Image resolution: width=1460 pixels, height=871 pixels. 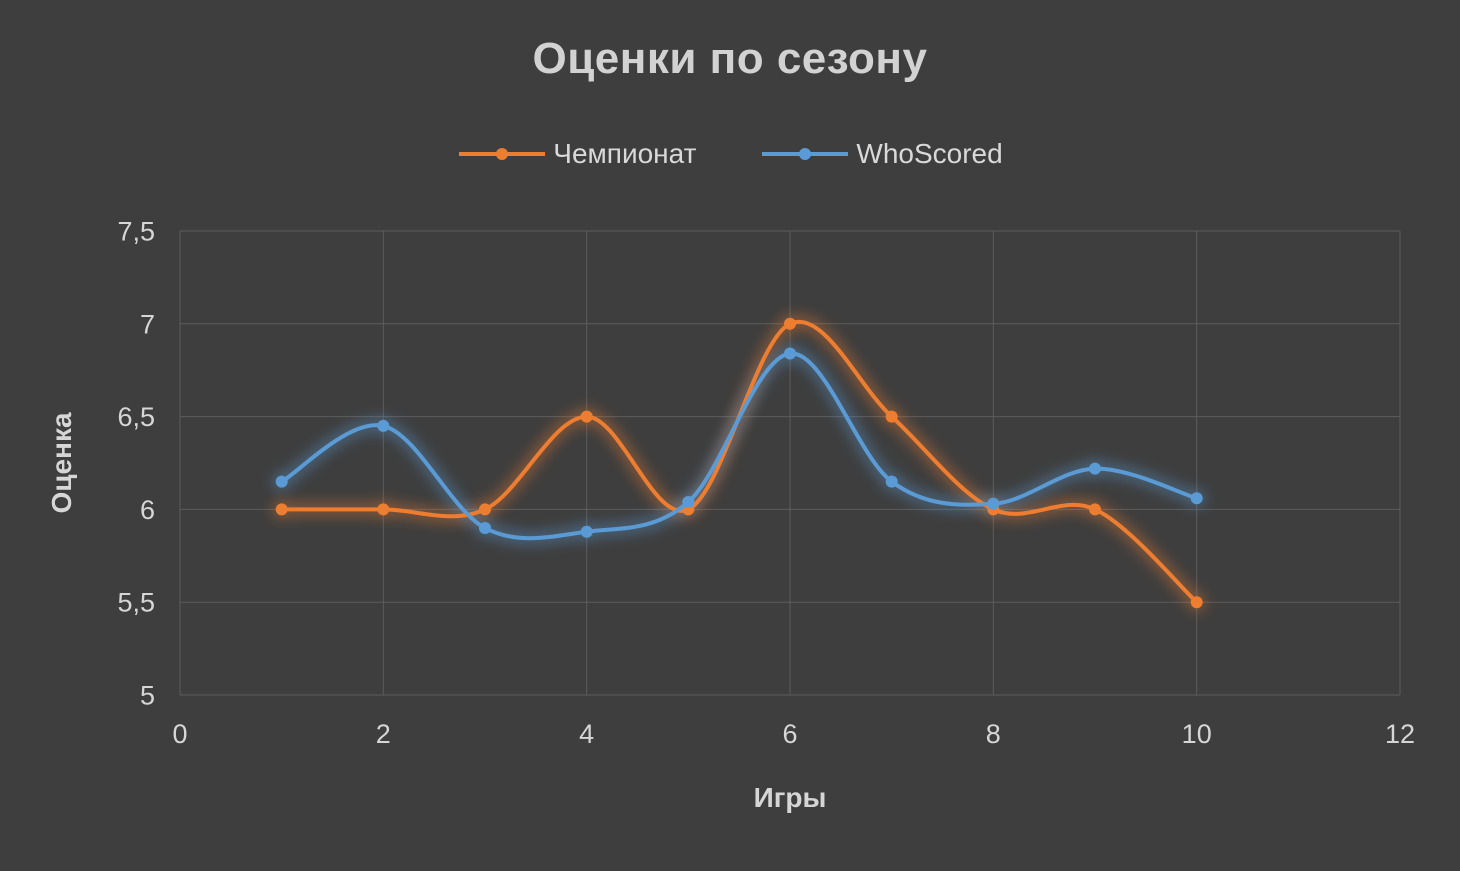 I want to click on y-tick-label: 7,5, so click(x=136, y=231).